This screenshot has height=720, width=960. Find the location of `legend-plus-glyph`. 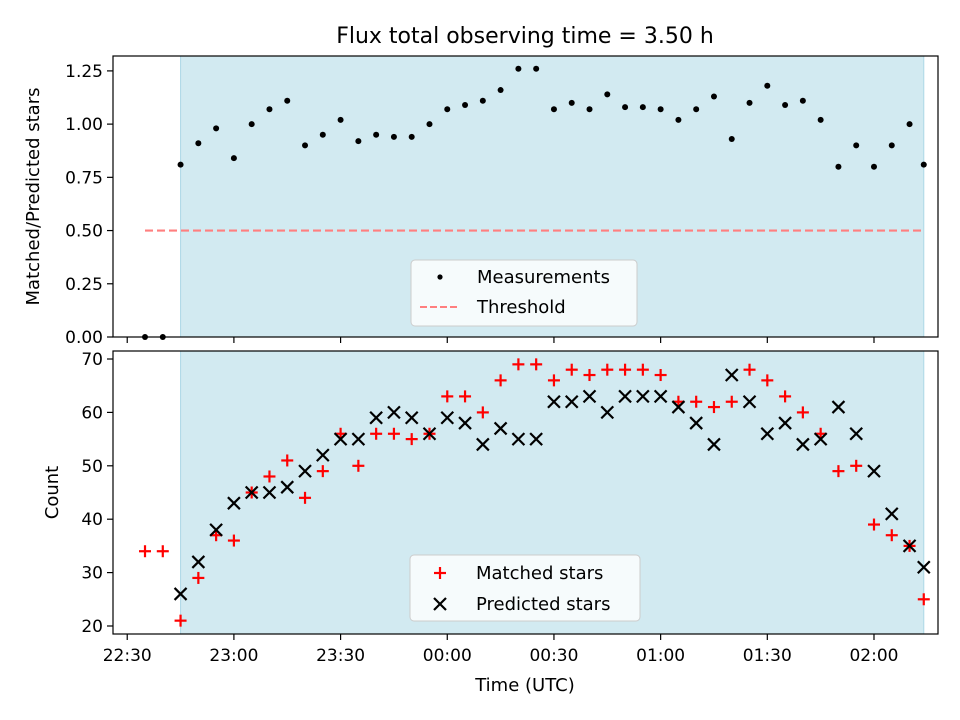

legend-plus-glyph is located at coordinates (440, 573).